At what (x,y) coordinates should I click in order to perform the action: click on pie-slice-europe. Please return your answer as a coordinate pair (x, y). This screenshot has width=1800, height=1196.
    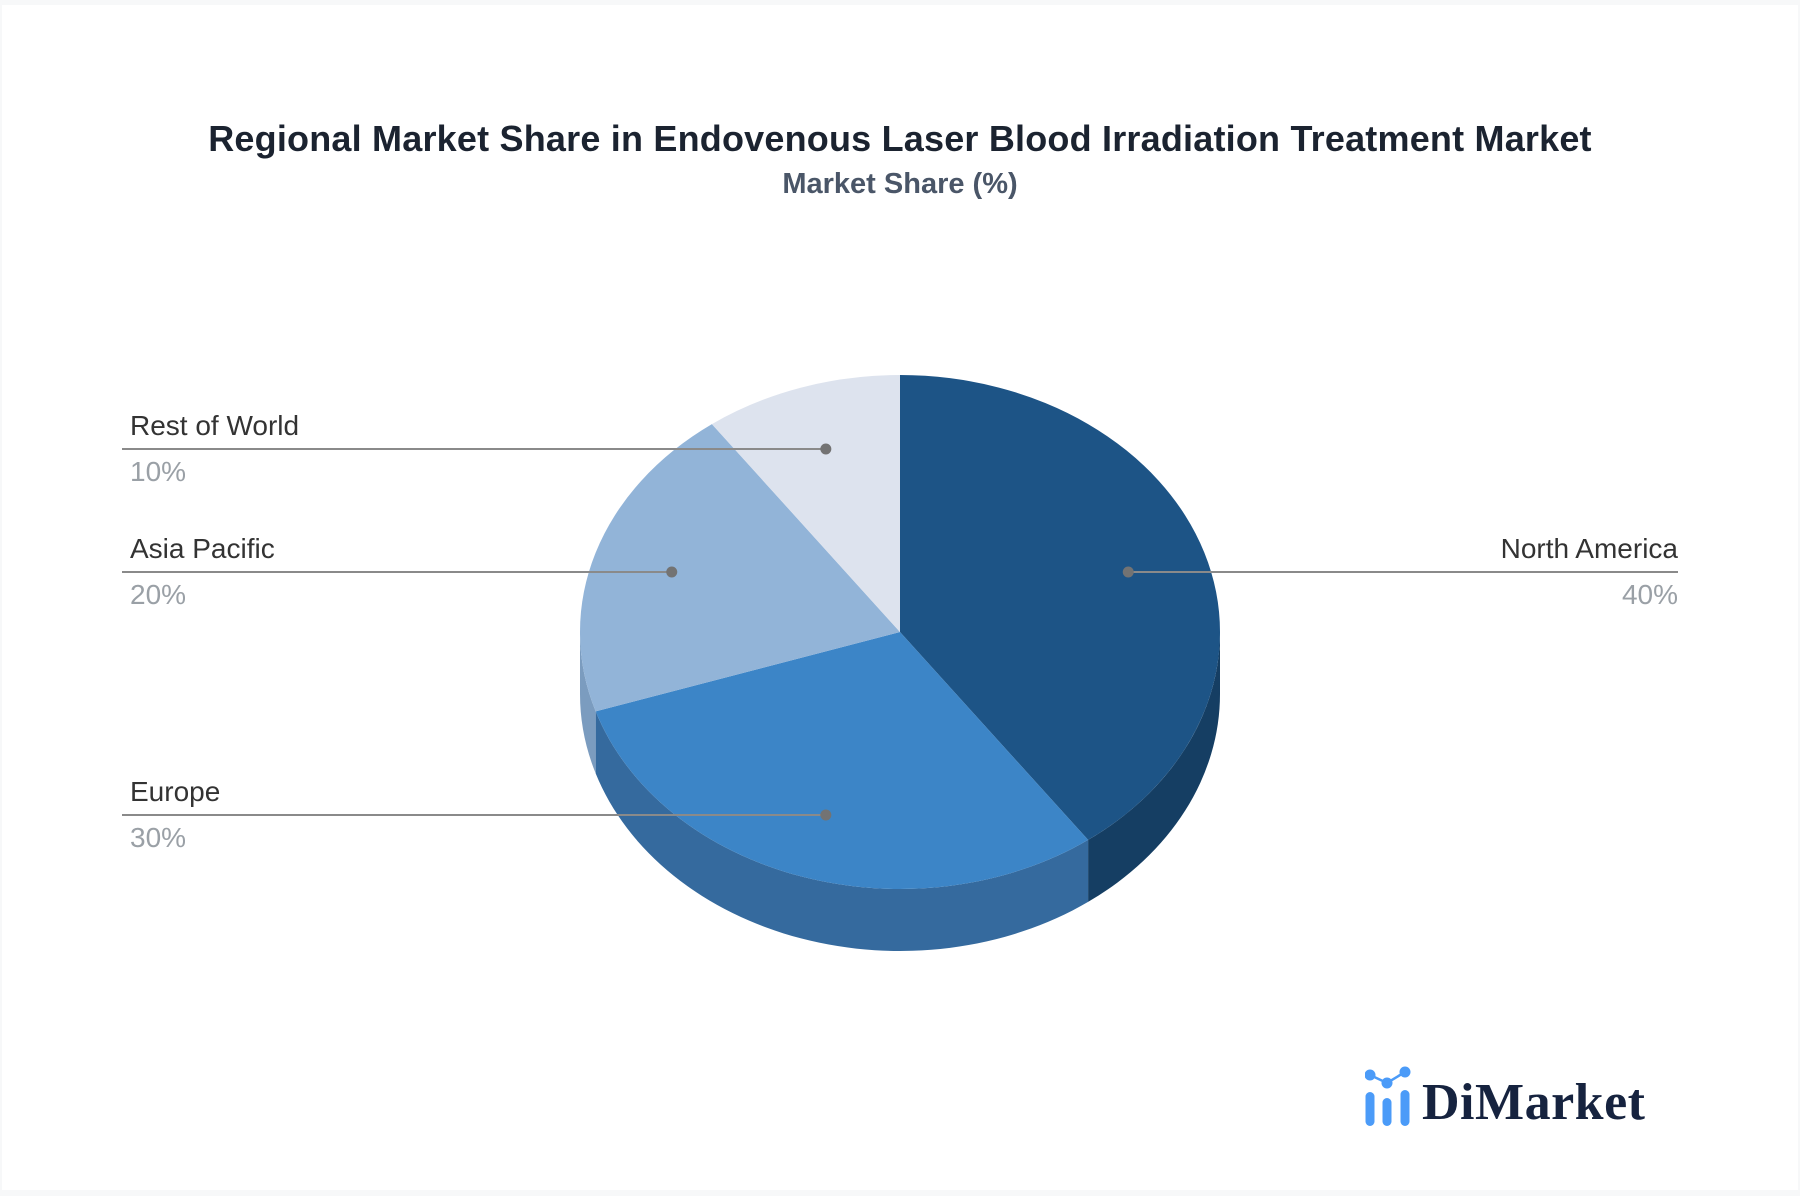
    Looking at the image, I should click on (842, 760).